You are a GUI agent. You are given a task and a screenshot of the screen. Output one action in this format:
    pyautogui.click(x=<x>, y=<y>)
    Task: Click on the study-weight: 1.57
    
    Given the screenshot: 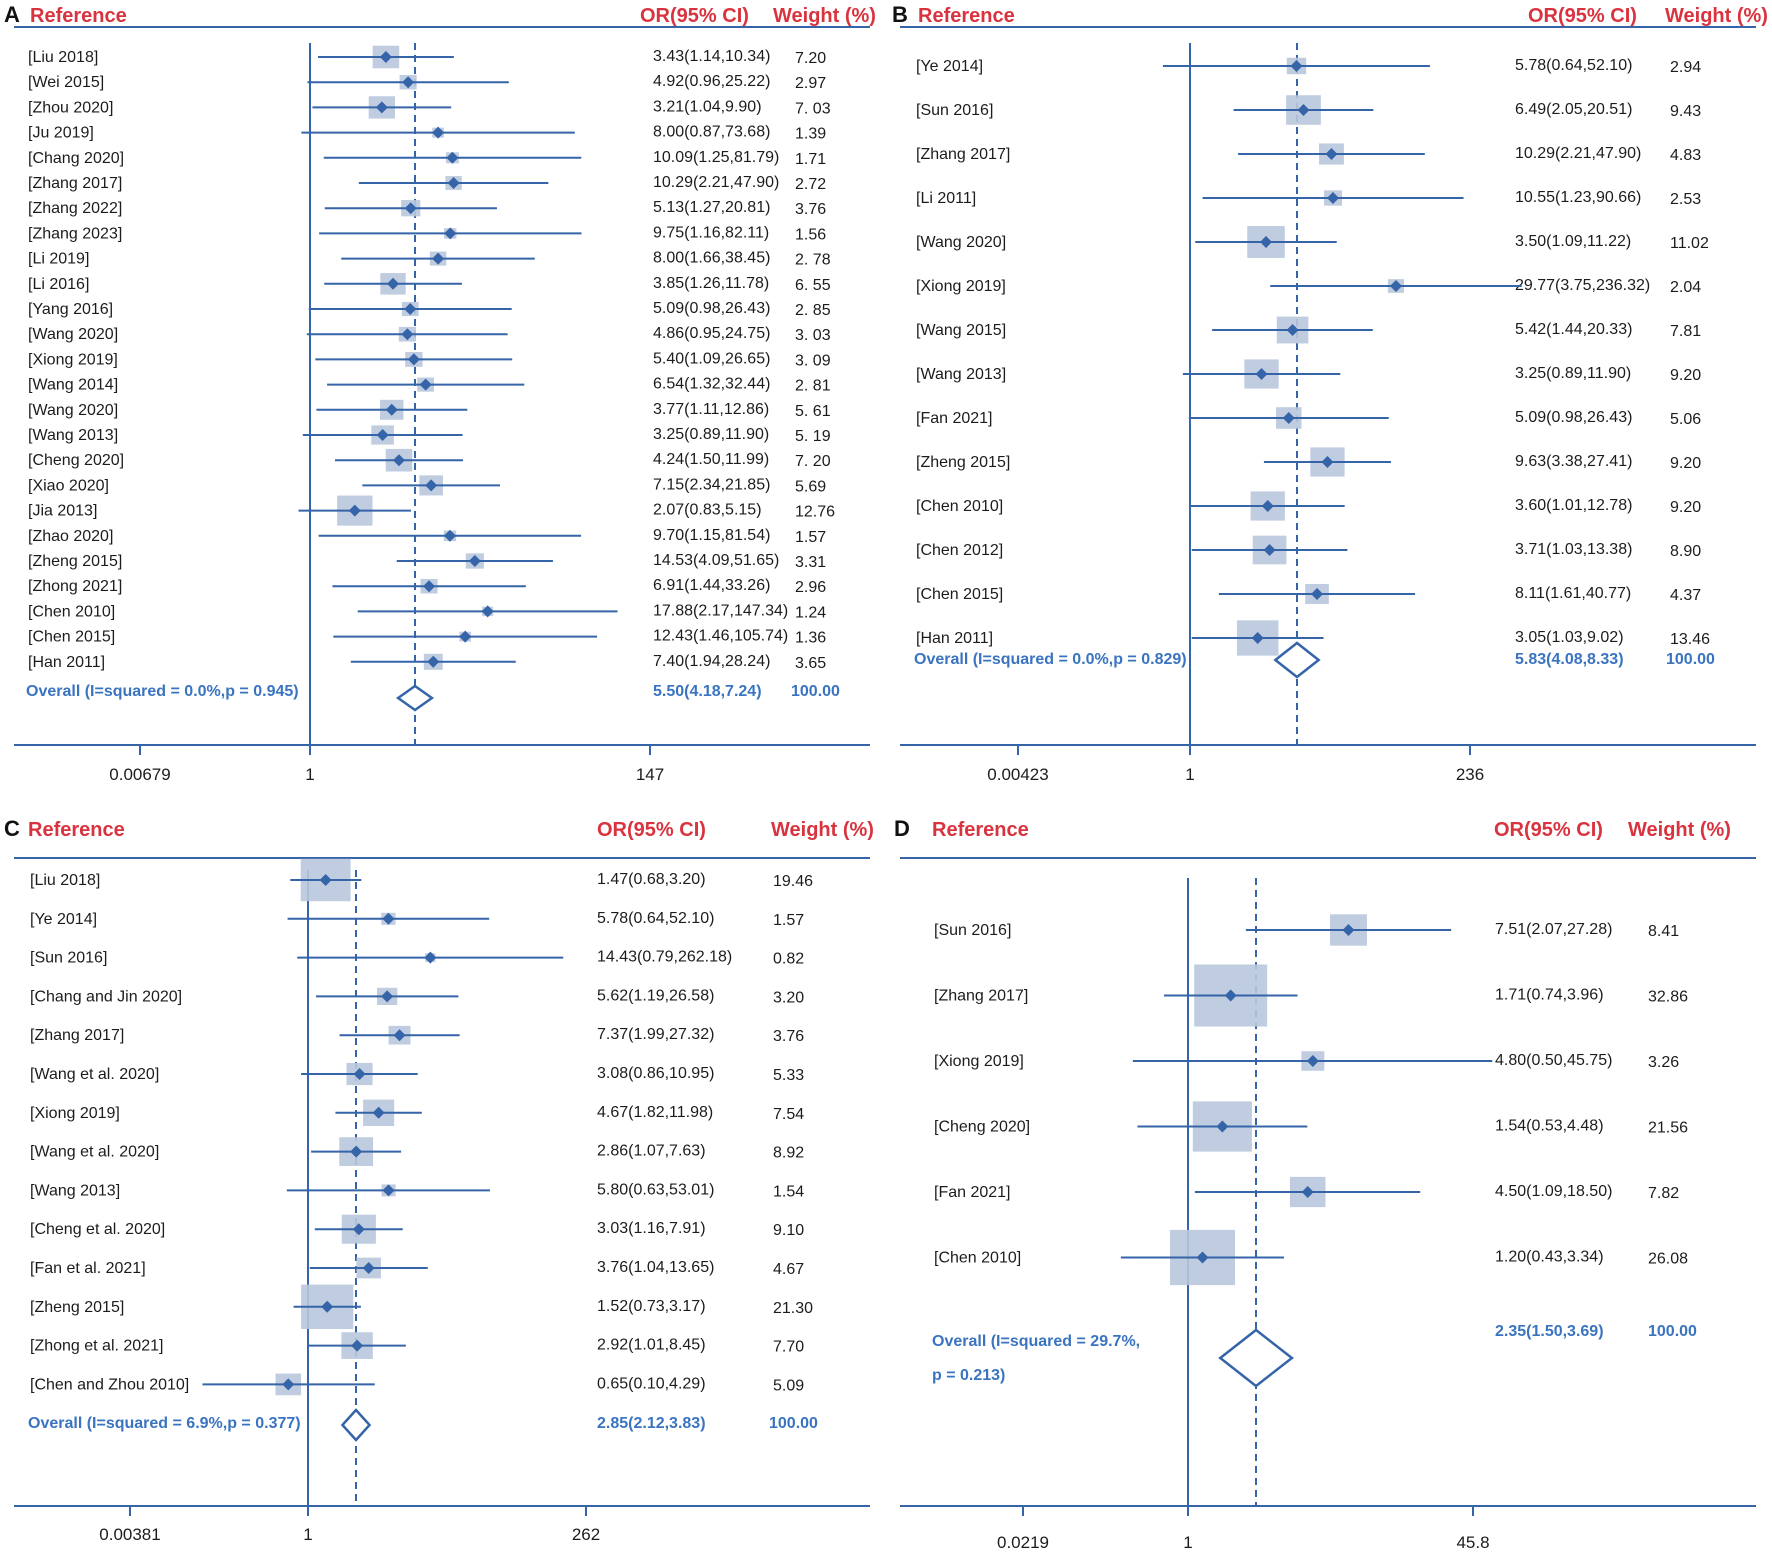 What is the action you would take?
    pyautogui.click(x=788, y=920)
    